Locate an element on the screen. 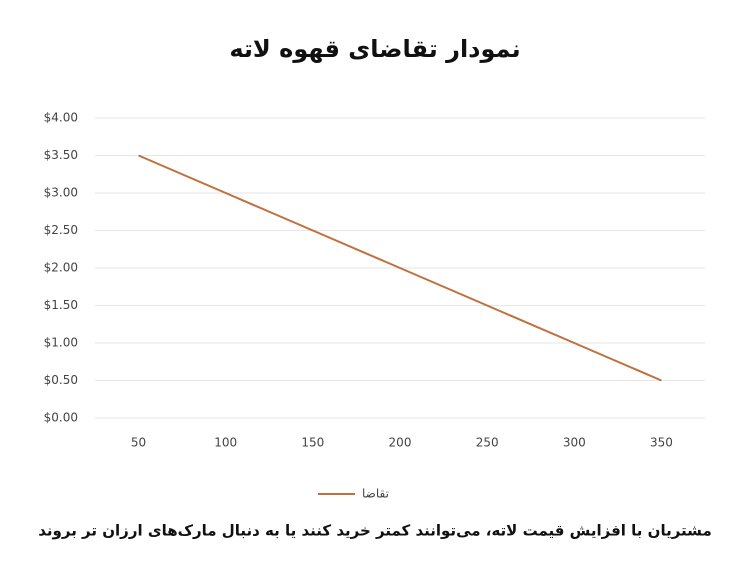 This screenshot has height=584, width=750. x-tick-label: 200 is located at coordinates (400, 443).